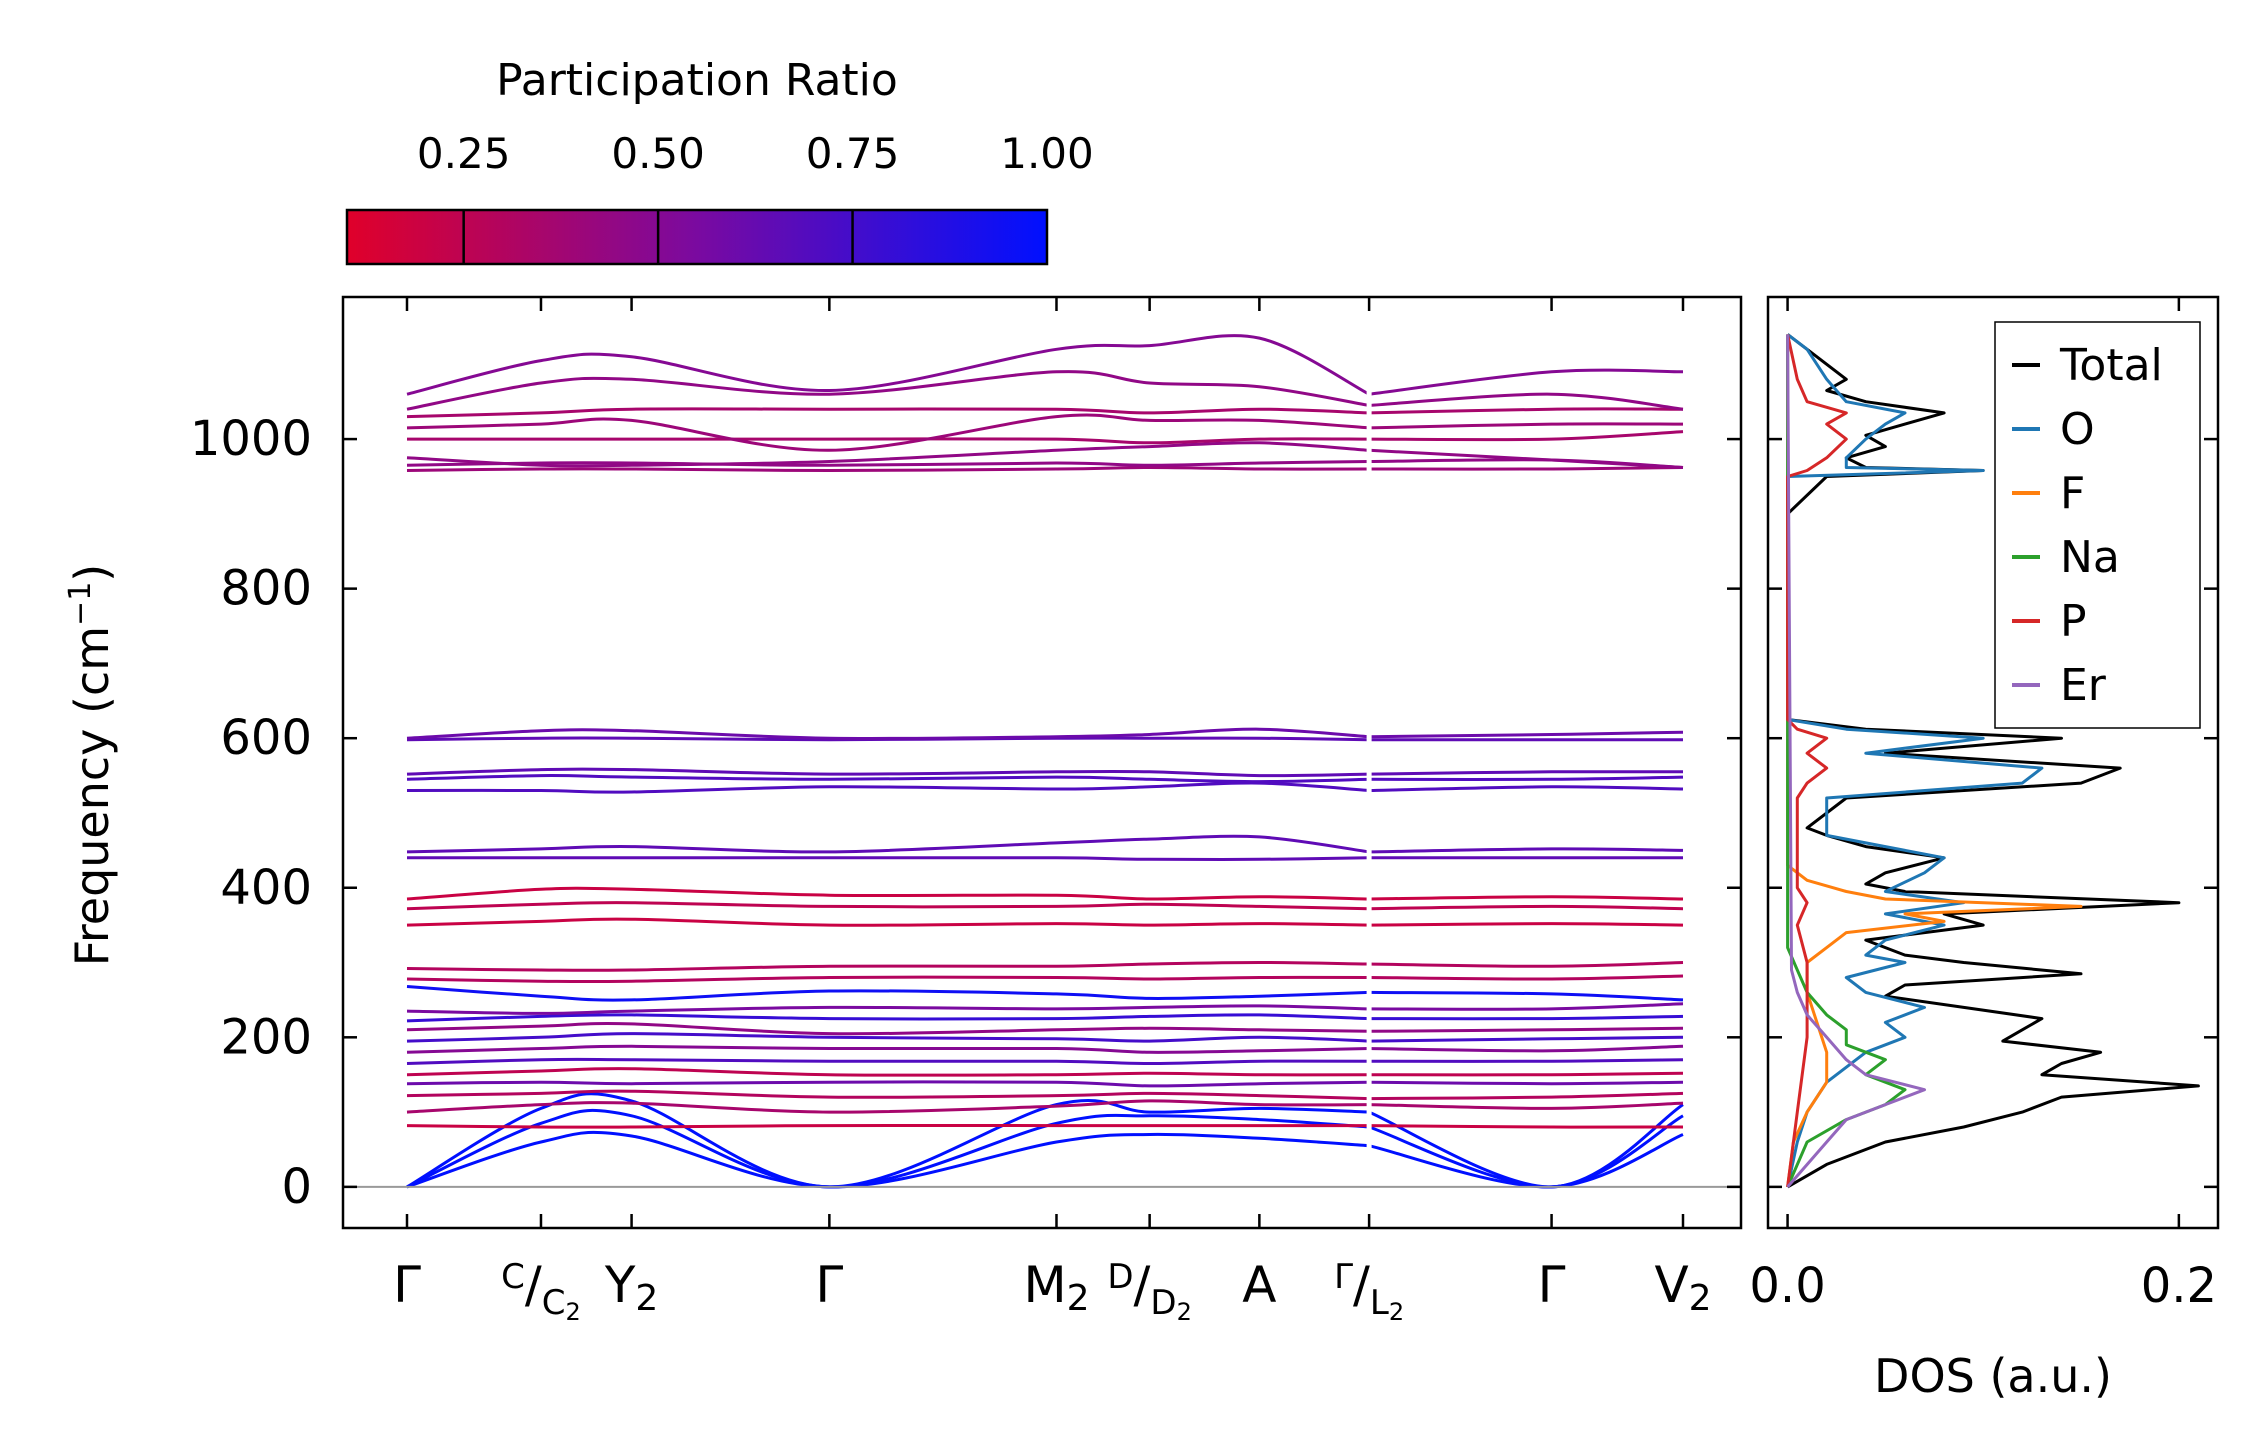 This screenshot has width=2265, height=1455. I want to click on dos-series-p, so click(1817, 761).